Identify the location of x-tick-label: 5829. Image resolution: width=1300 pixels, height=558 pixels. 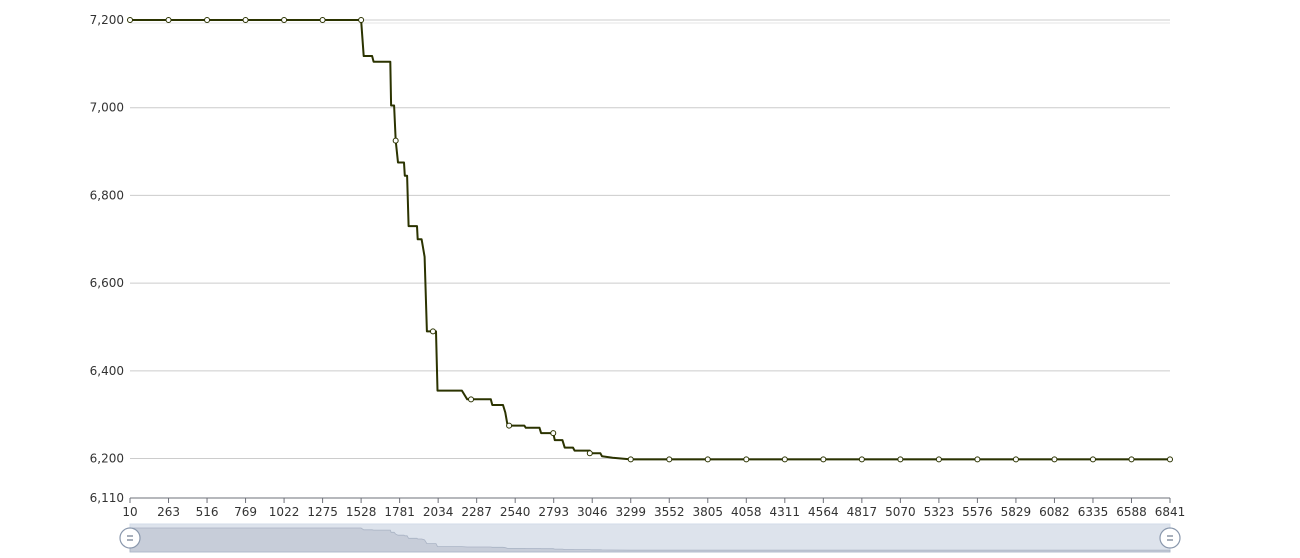
(1016, 512).